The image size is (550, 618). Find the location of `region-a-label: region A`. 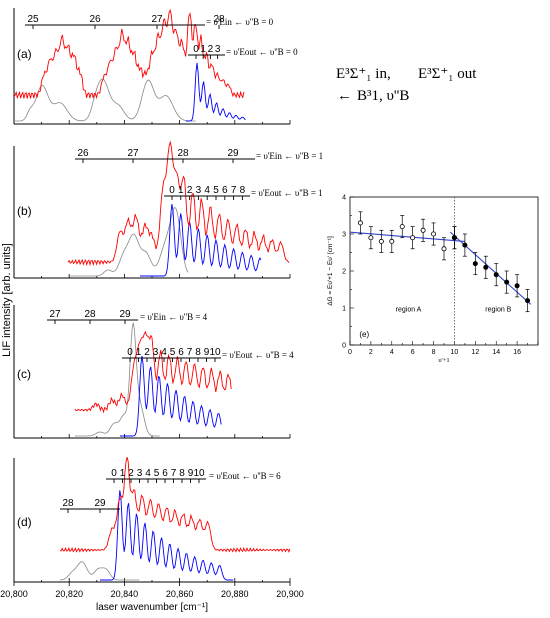

region-a-label: region A is located at coordinates (409, 310).